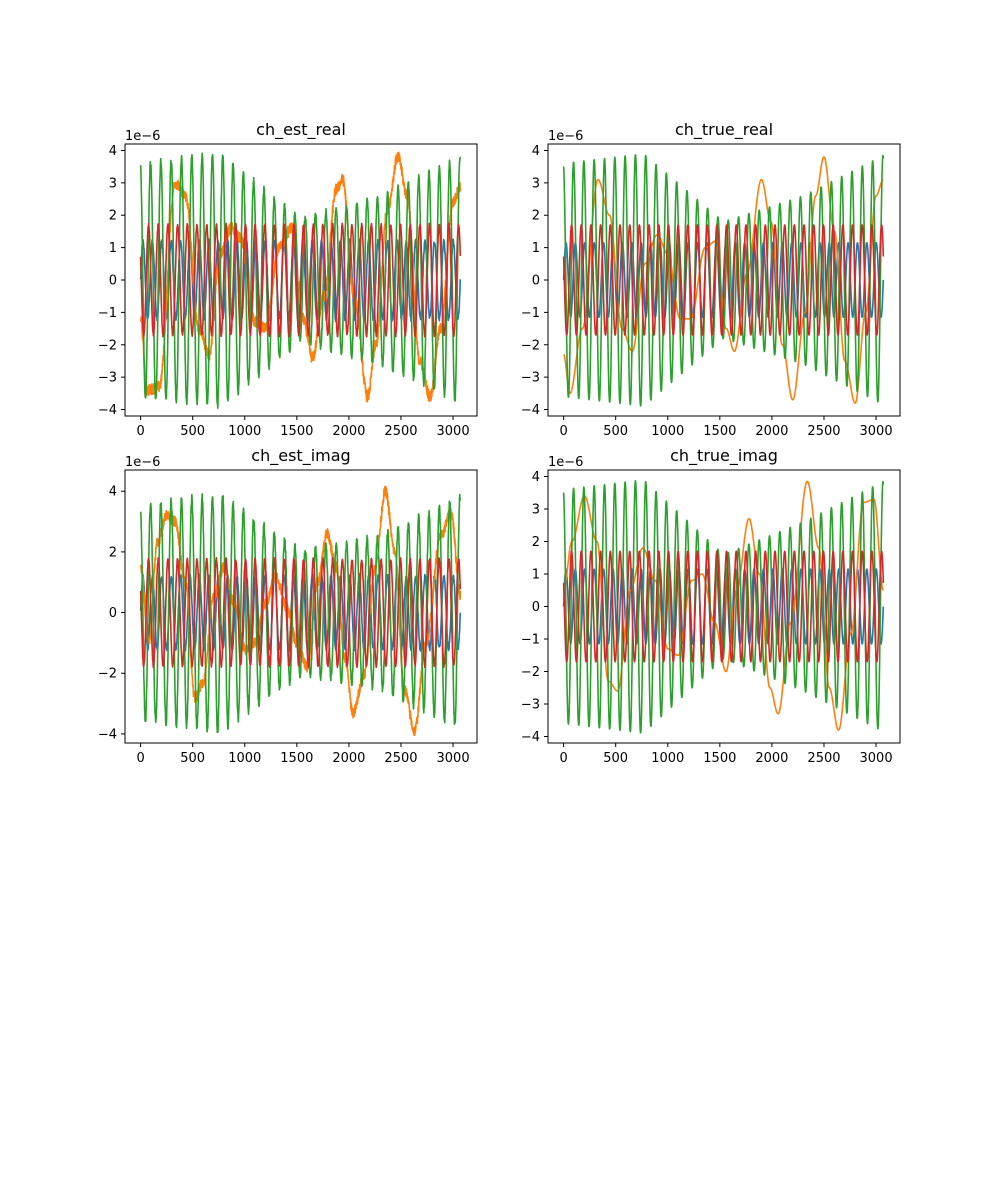  What do you see at coordinates (724, 456) in the screenshot?
I see `subplot-title: ch_true_imag` at bounding box center [724, 456].